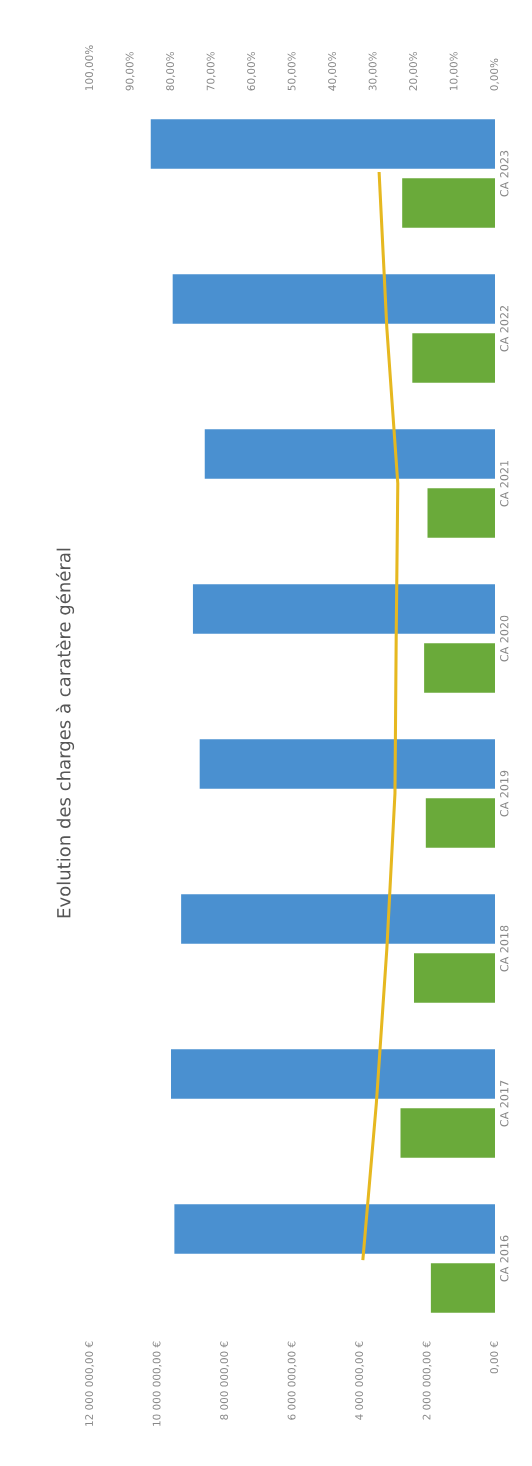  Describe the element at coordinates (65, 733) in the screenshot. I see `text: Evolution des charges à caratère général` at that location.